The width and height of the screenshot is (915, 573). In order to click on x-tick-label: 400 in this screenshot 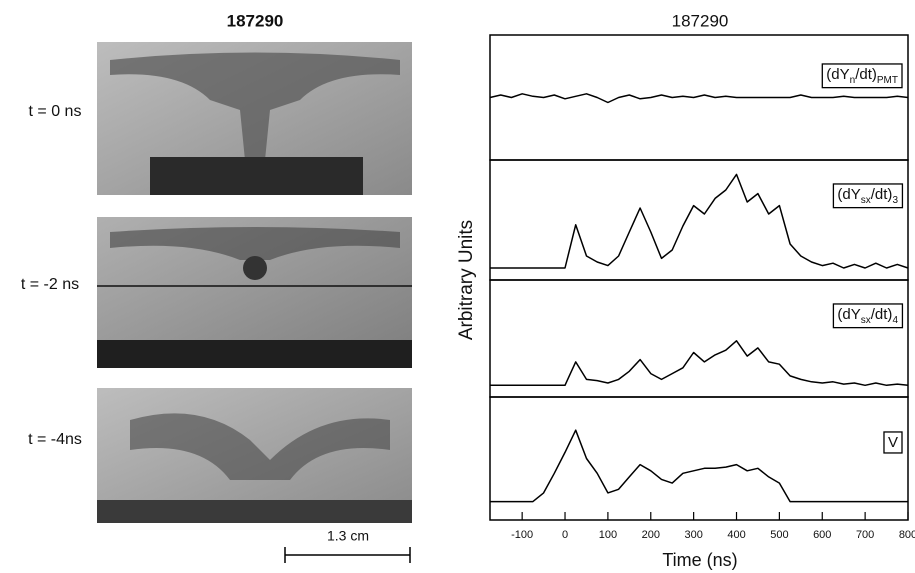, I will do `click(736, 535)`.